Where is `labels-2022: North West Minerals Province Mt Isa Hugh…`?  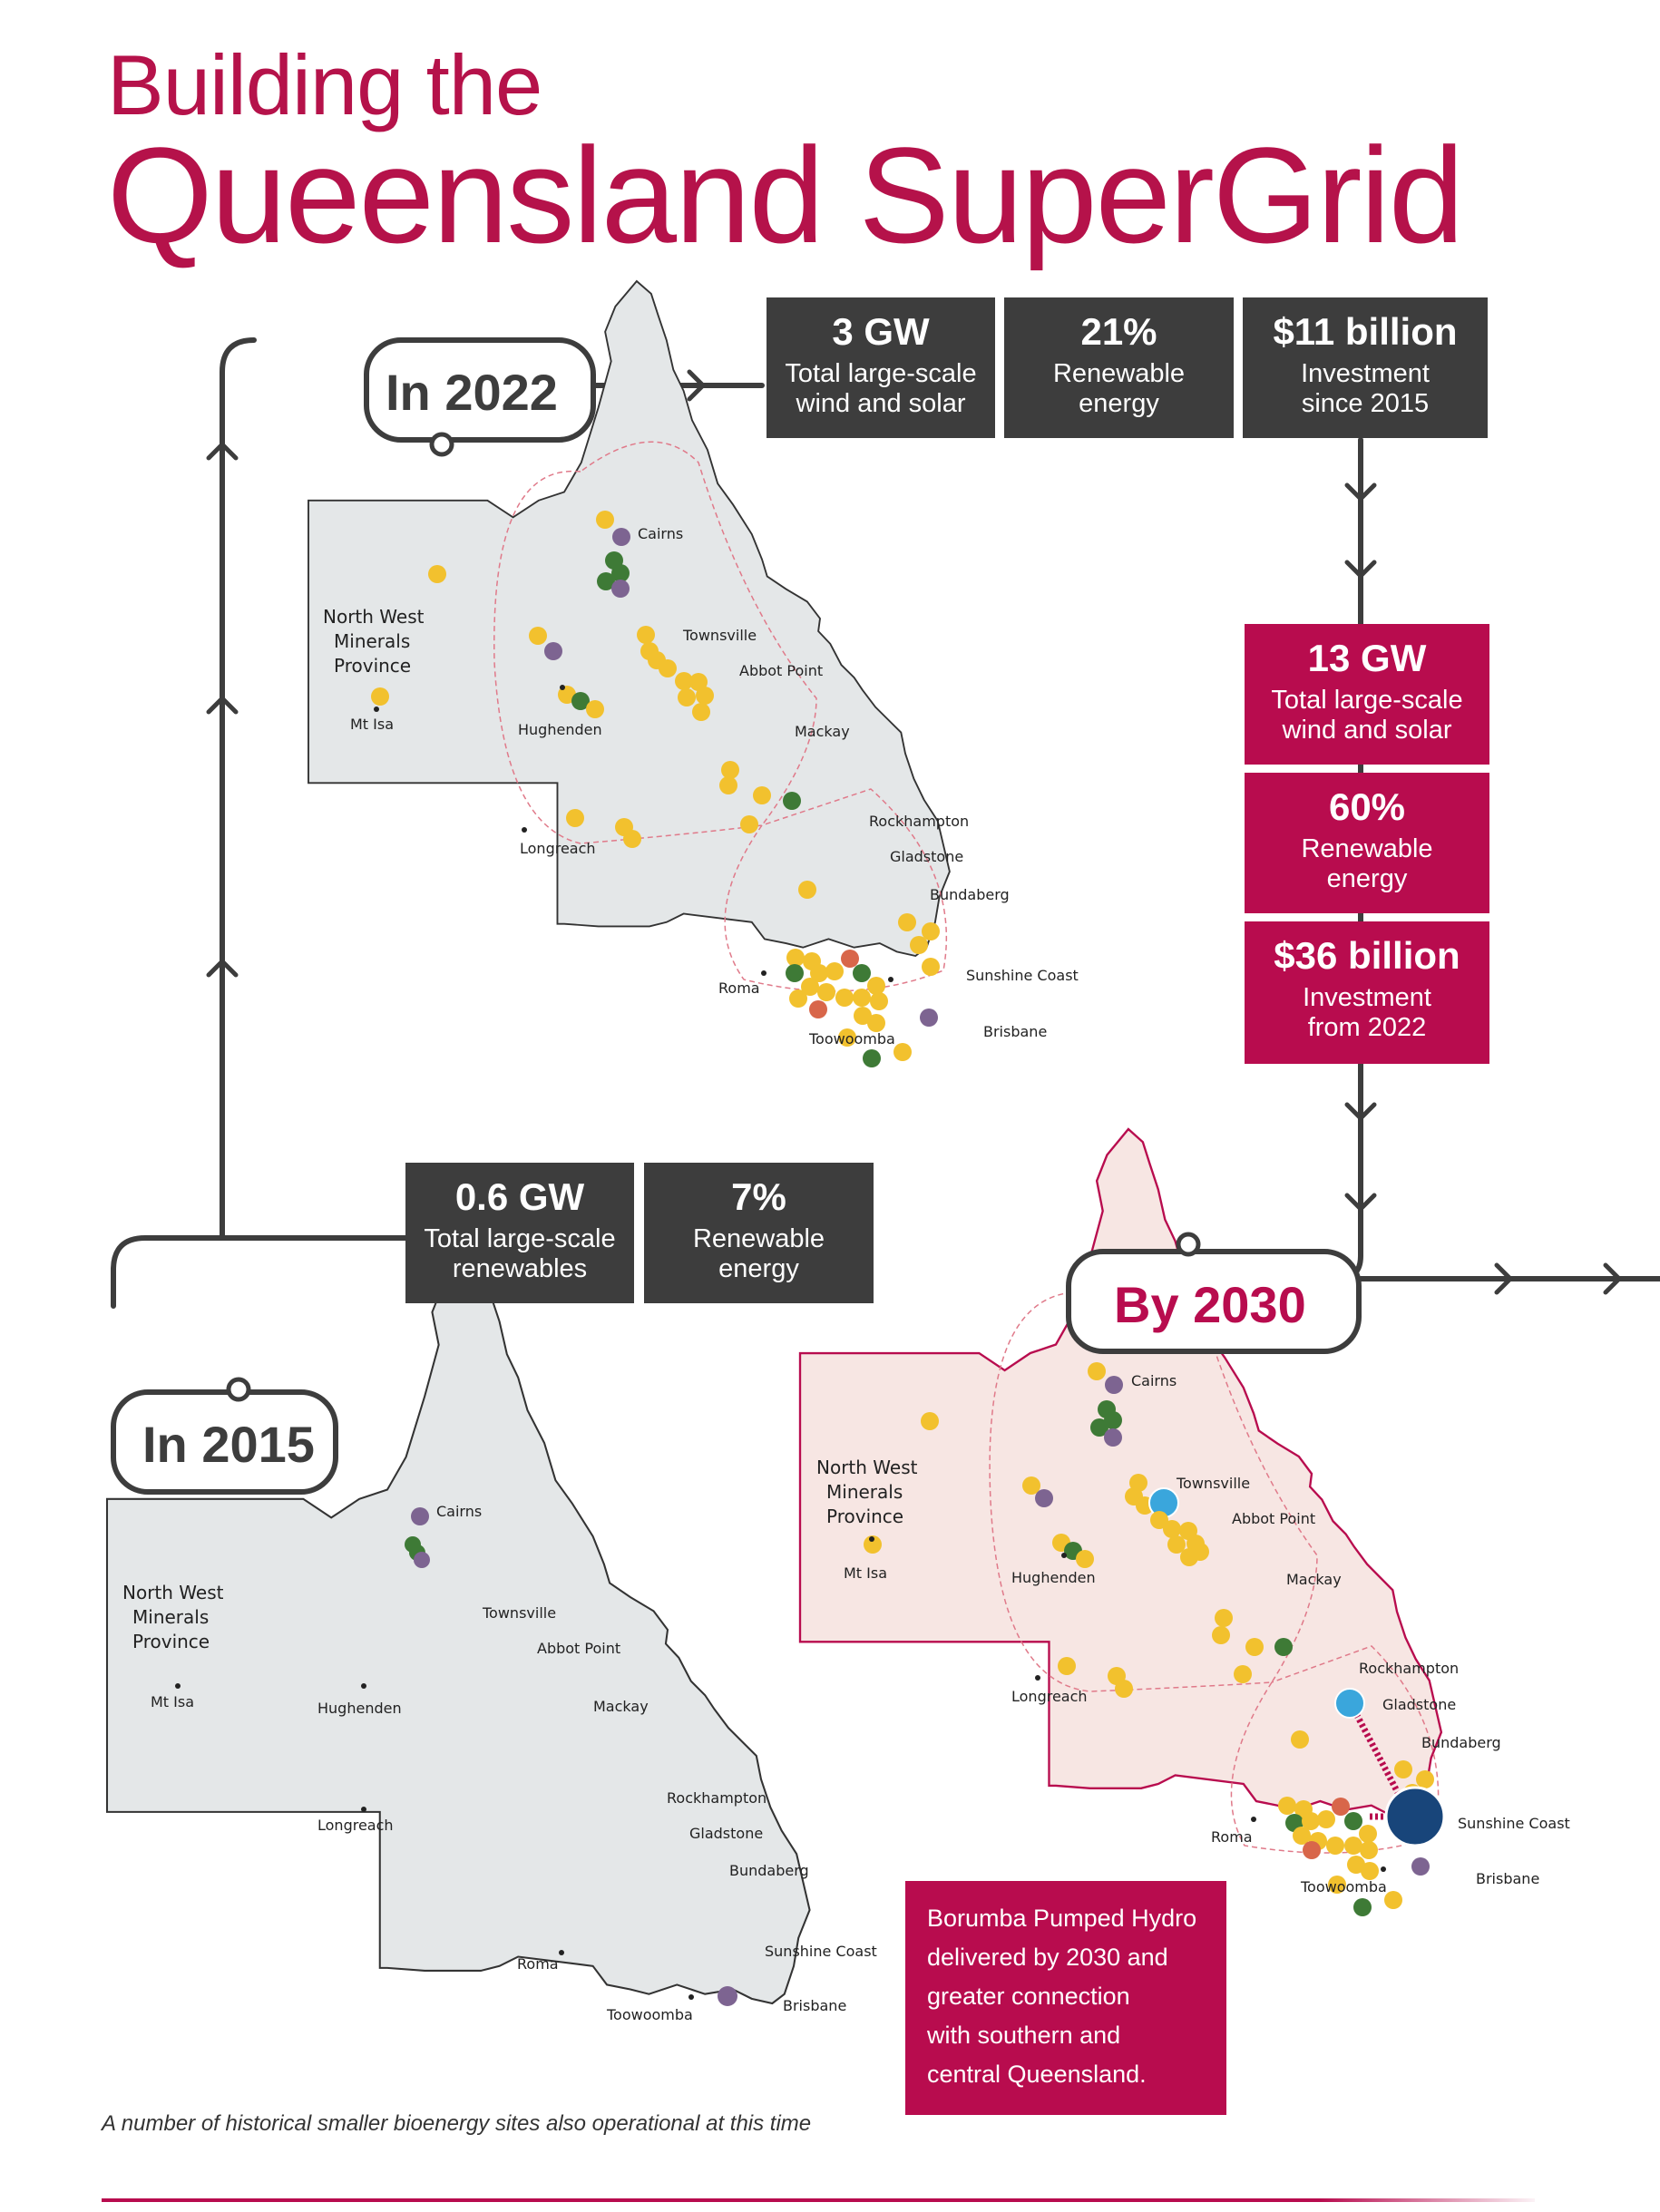
labels-2022: North West Minerals Province Mt Isa Hugh… is located at coordinates (701, 787).